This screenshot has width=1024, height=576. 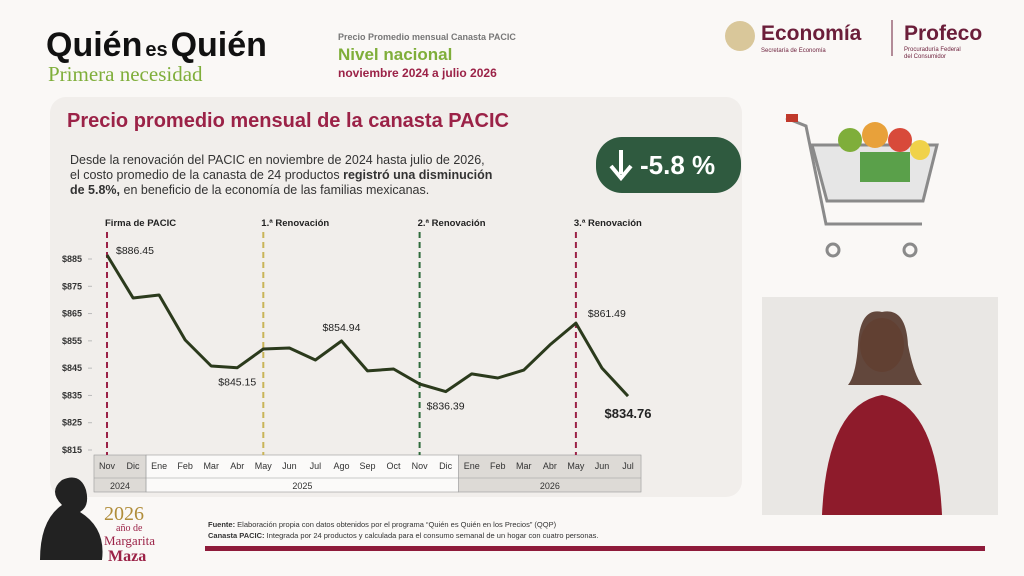 I want to click on portrait, so click(x=71, y=518).